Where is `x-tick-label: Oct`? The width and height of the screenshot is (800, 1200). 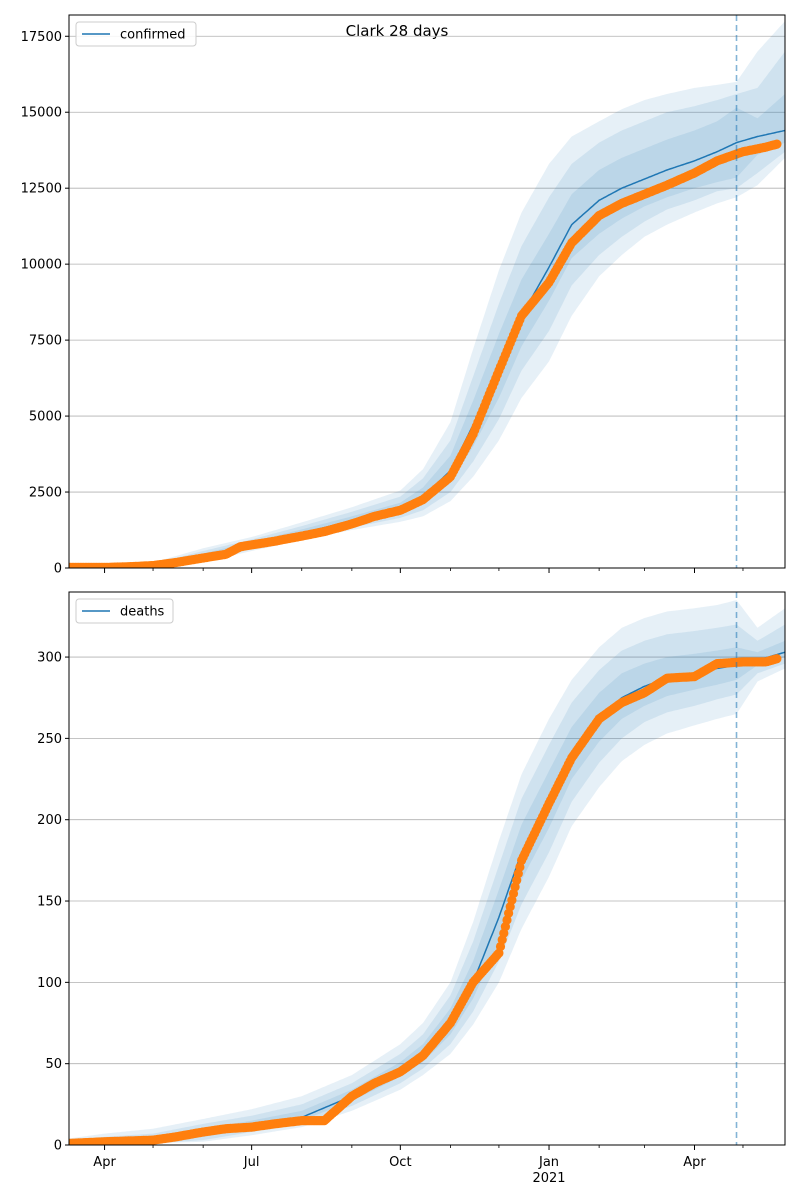
x-tick-label: Oct is located at coordinates (400, 1162).